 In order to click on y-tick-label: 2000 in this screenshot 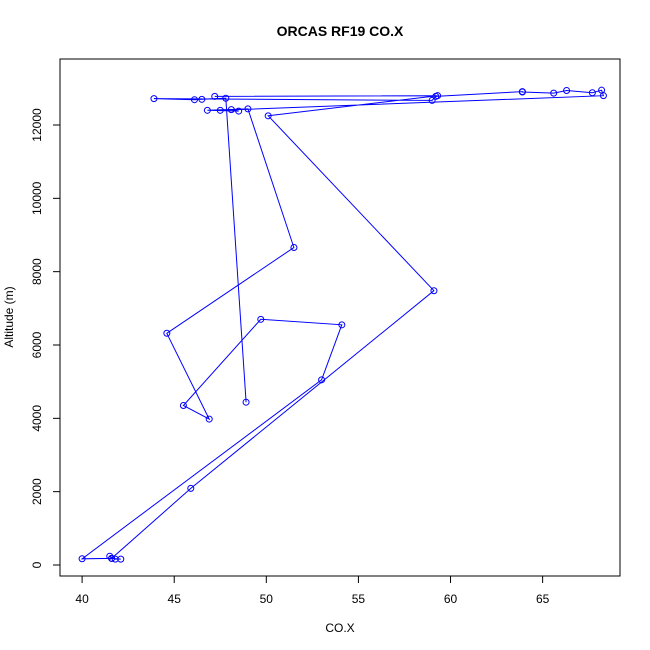, I will do `click(37, 491)`.